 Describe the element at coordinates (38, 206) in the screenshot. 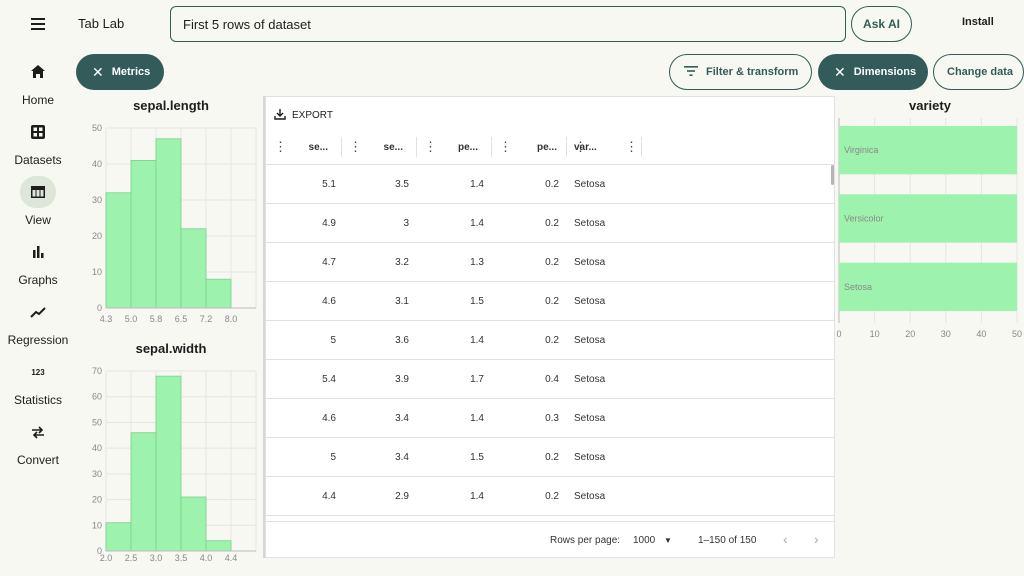

I see `rail-item-view: View` at that location.